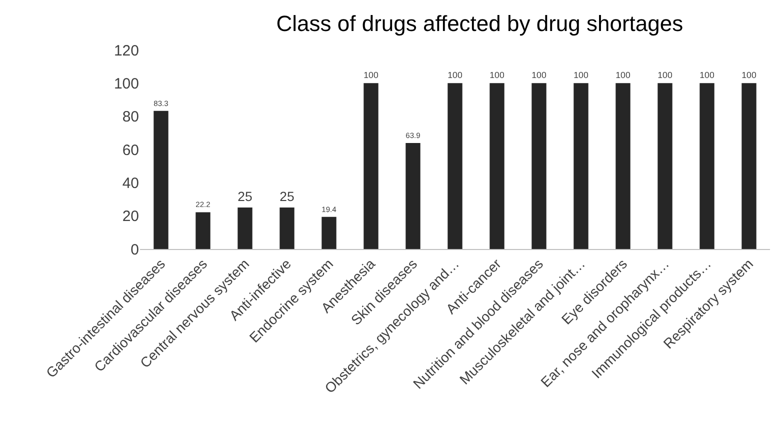 The image size is (780, 439). I want to click on y-tick-label: 100, so click(126, 83).